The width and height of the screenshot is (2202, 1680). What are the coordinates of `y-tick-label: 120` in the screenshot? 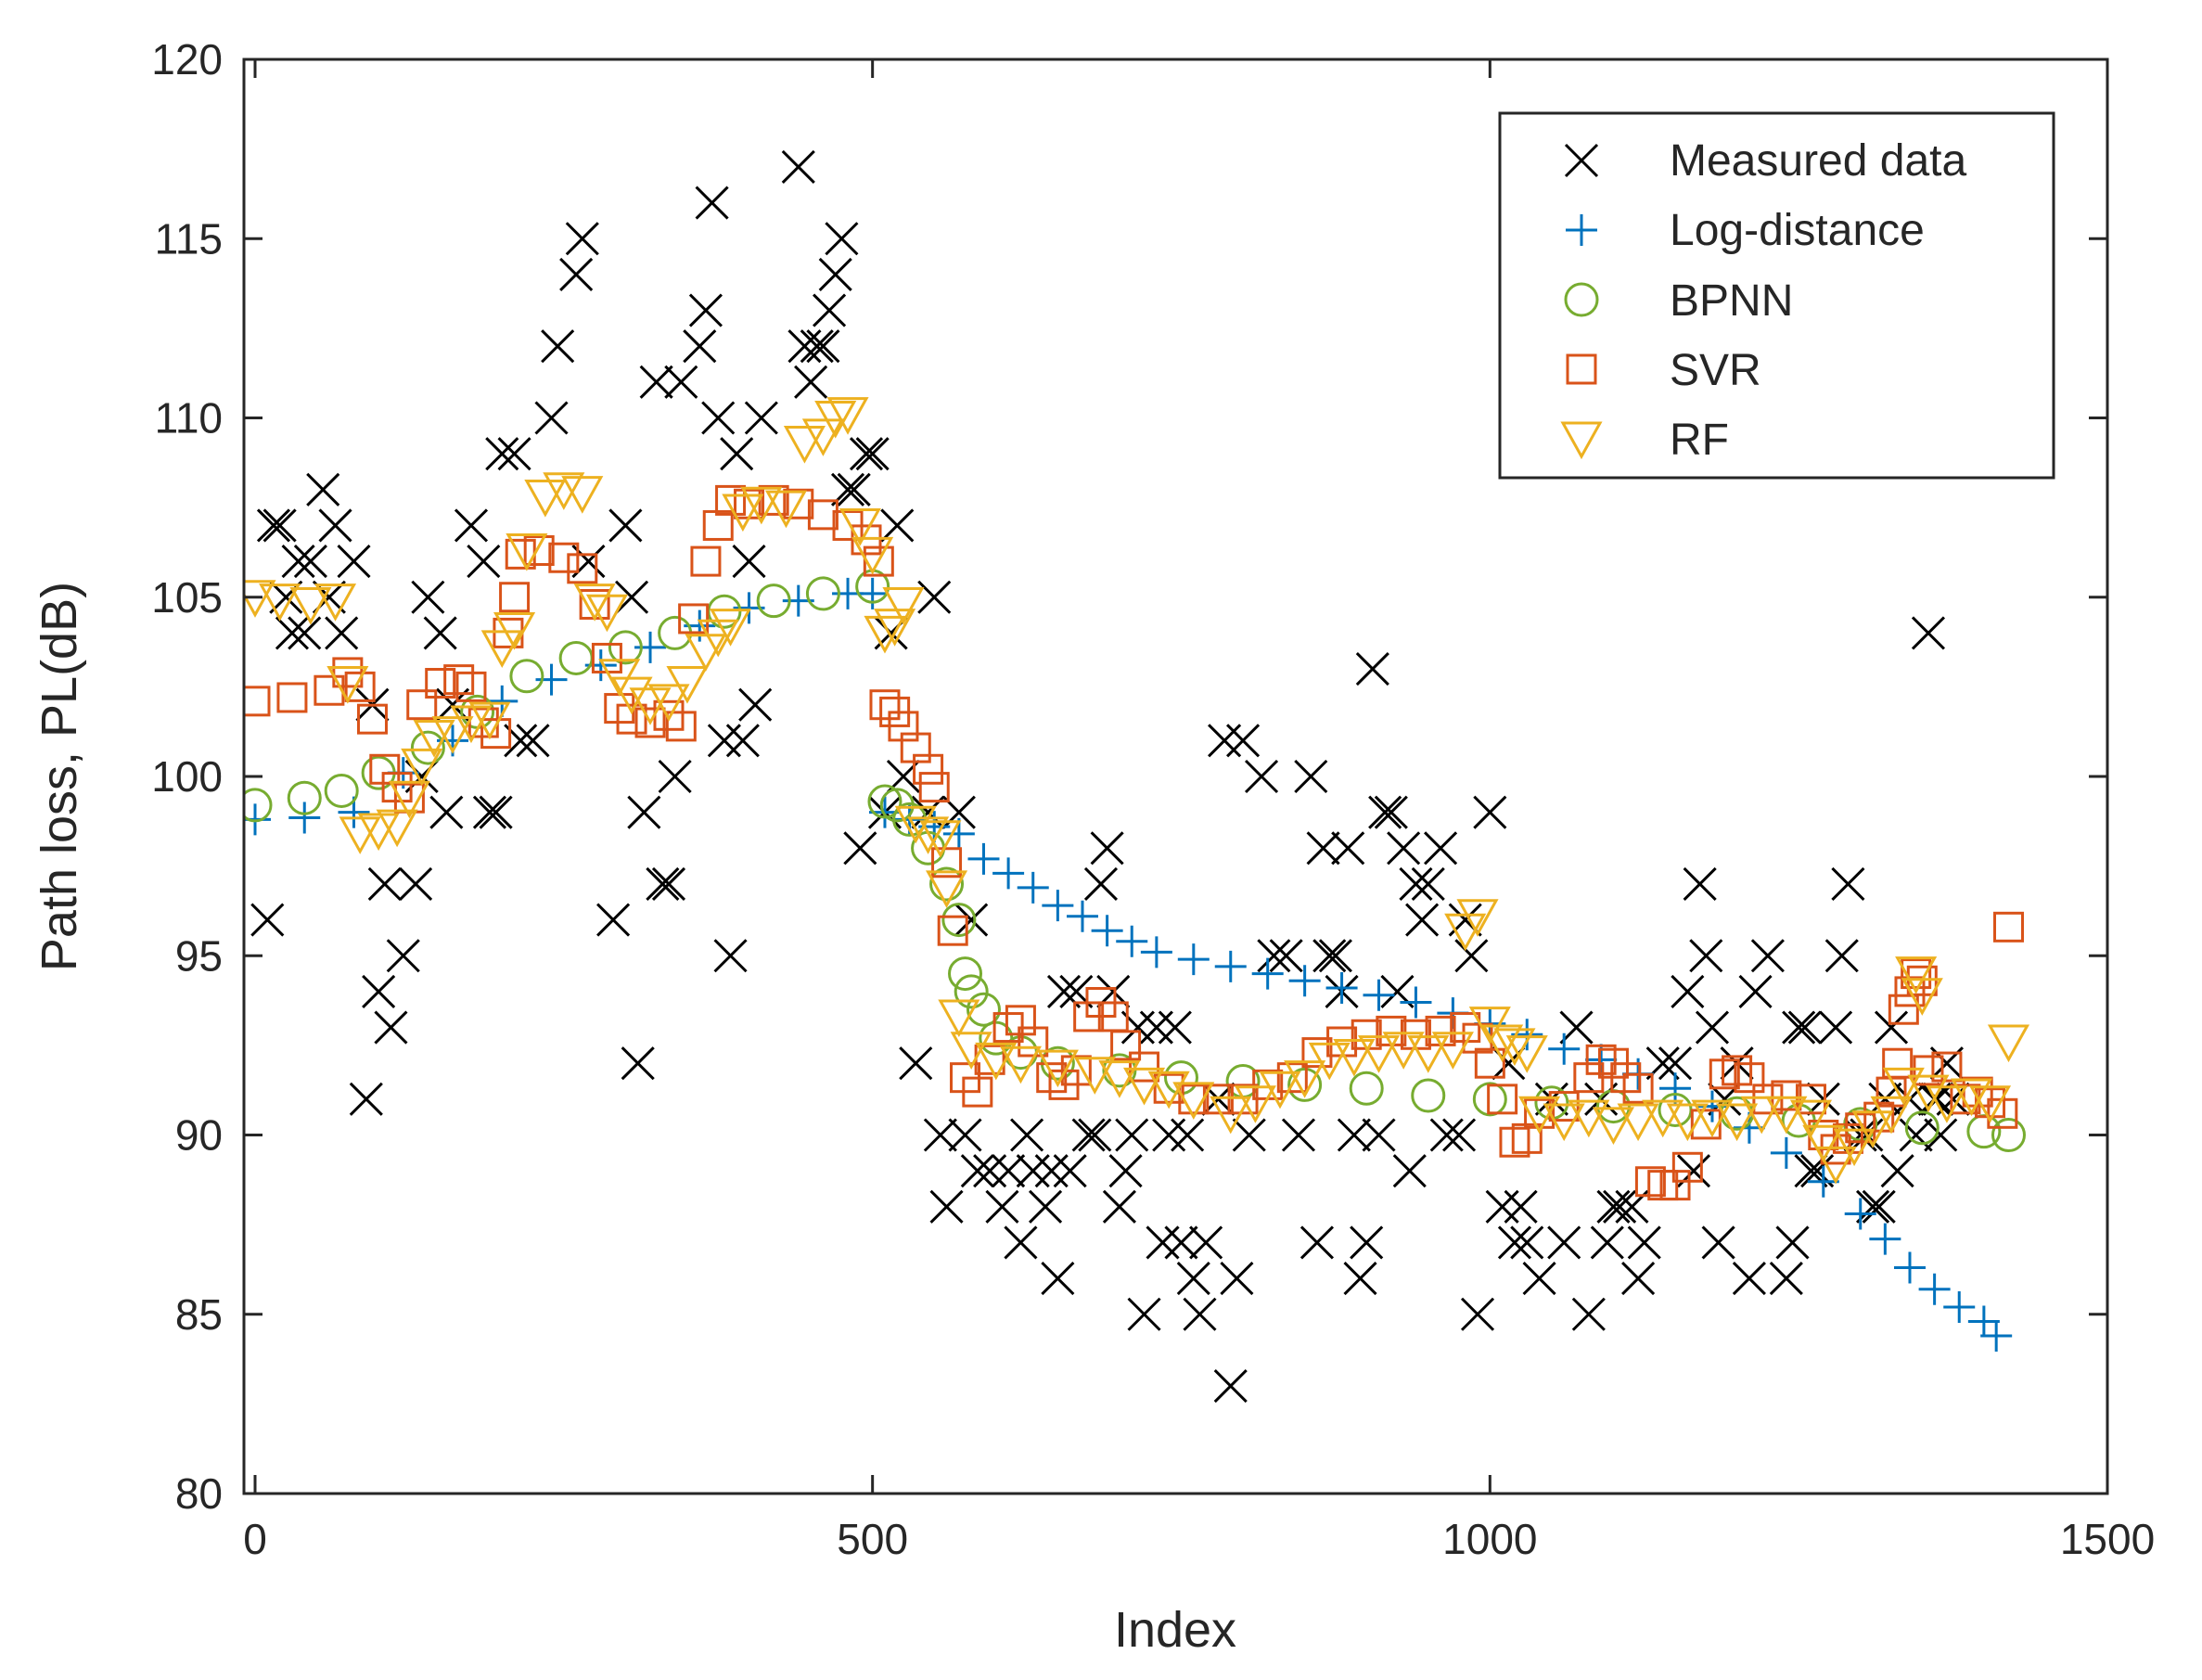 It's located at (187, 59).